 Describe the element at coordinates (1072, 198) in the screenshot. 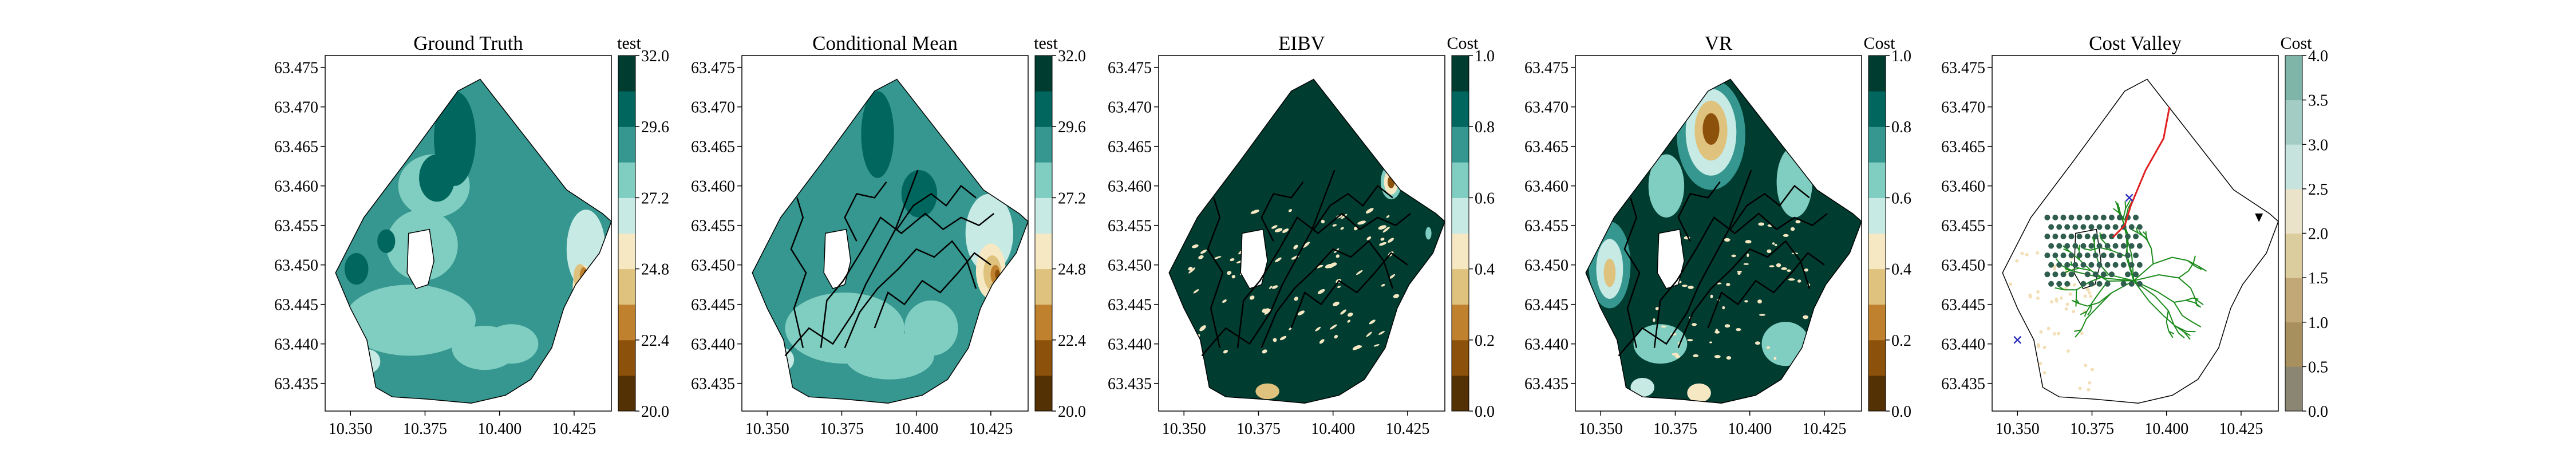

I see `colorbar-tick-label: 27.2` at that location.